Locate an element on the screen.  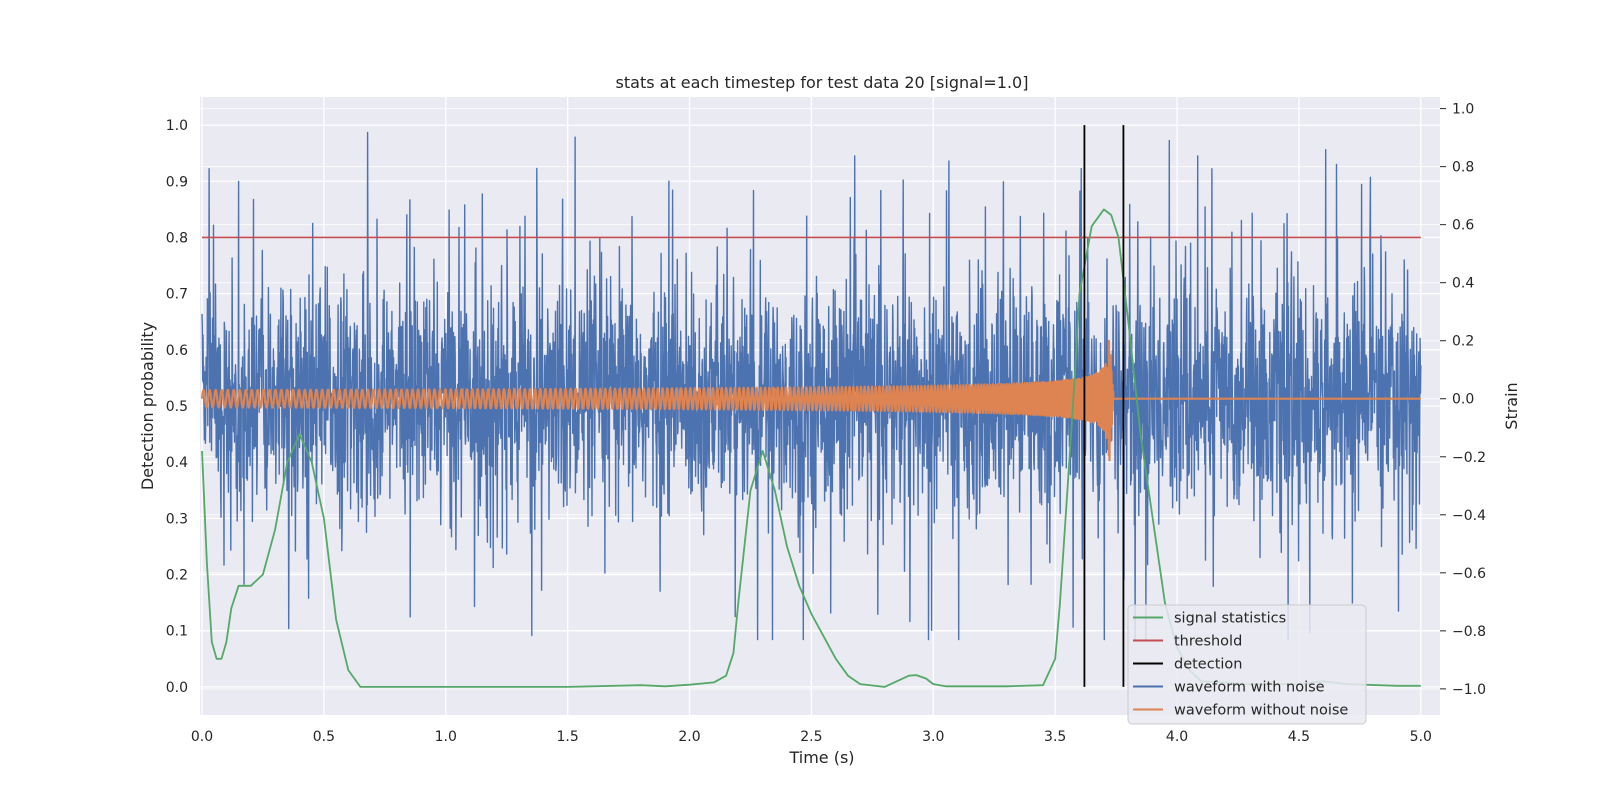
y-tick-label: 0.3 is located at coordinates (177, 519).